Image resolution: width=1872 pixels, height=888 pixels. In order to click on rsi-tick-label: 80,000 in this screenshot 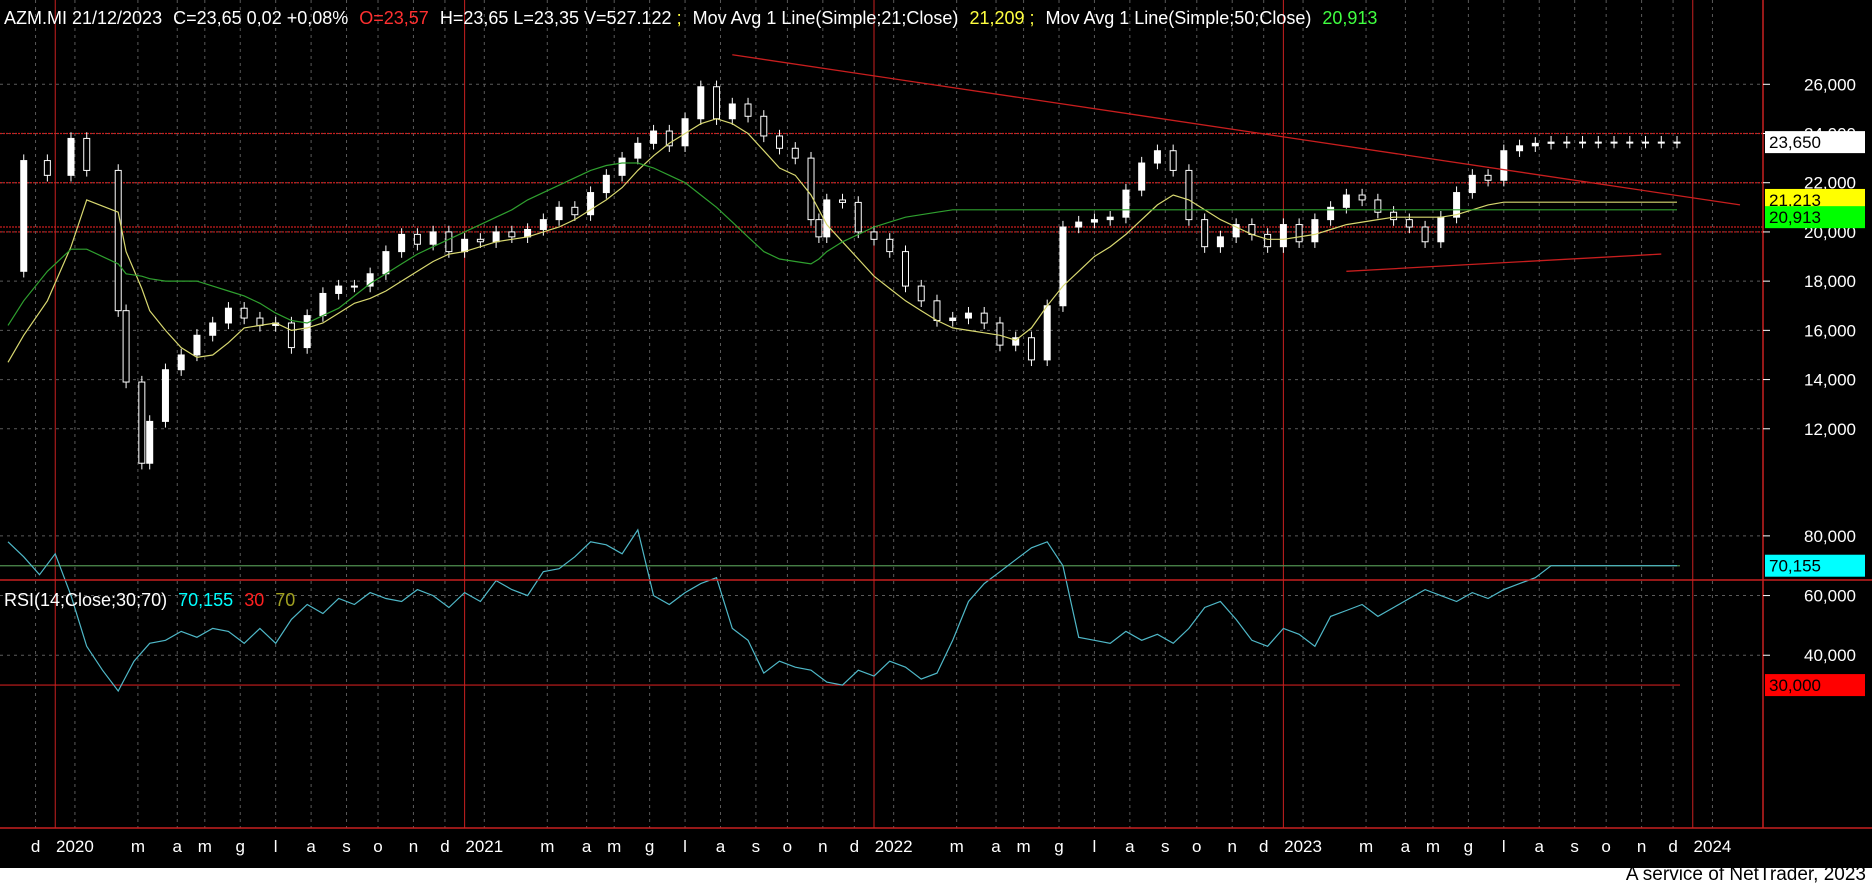, I will do `click(1830, 536)`.